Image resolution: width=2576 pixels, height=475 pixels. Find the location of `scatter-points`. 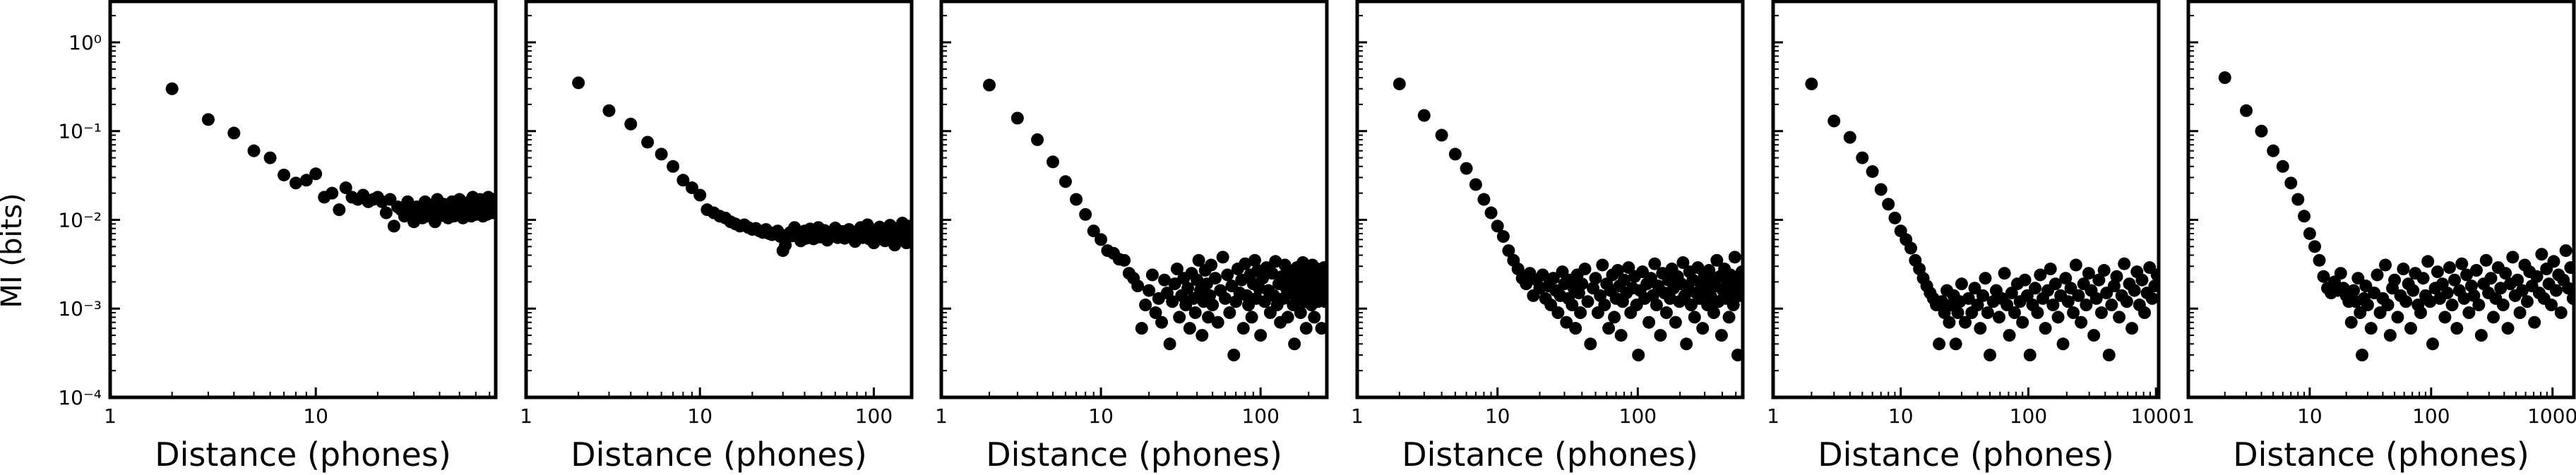

scatter-points is located at coordinates (330, 157).